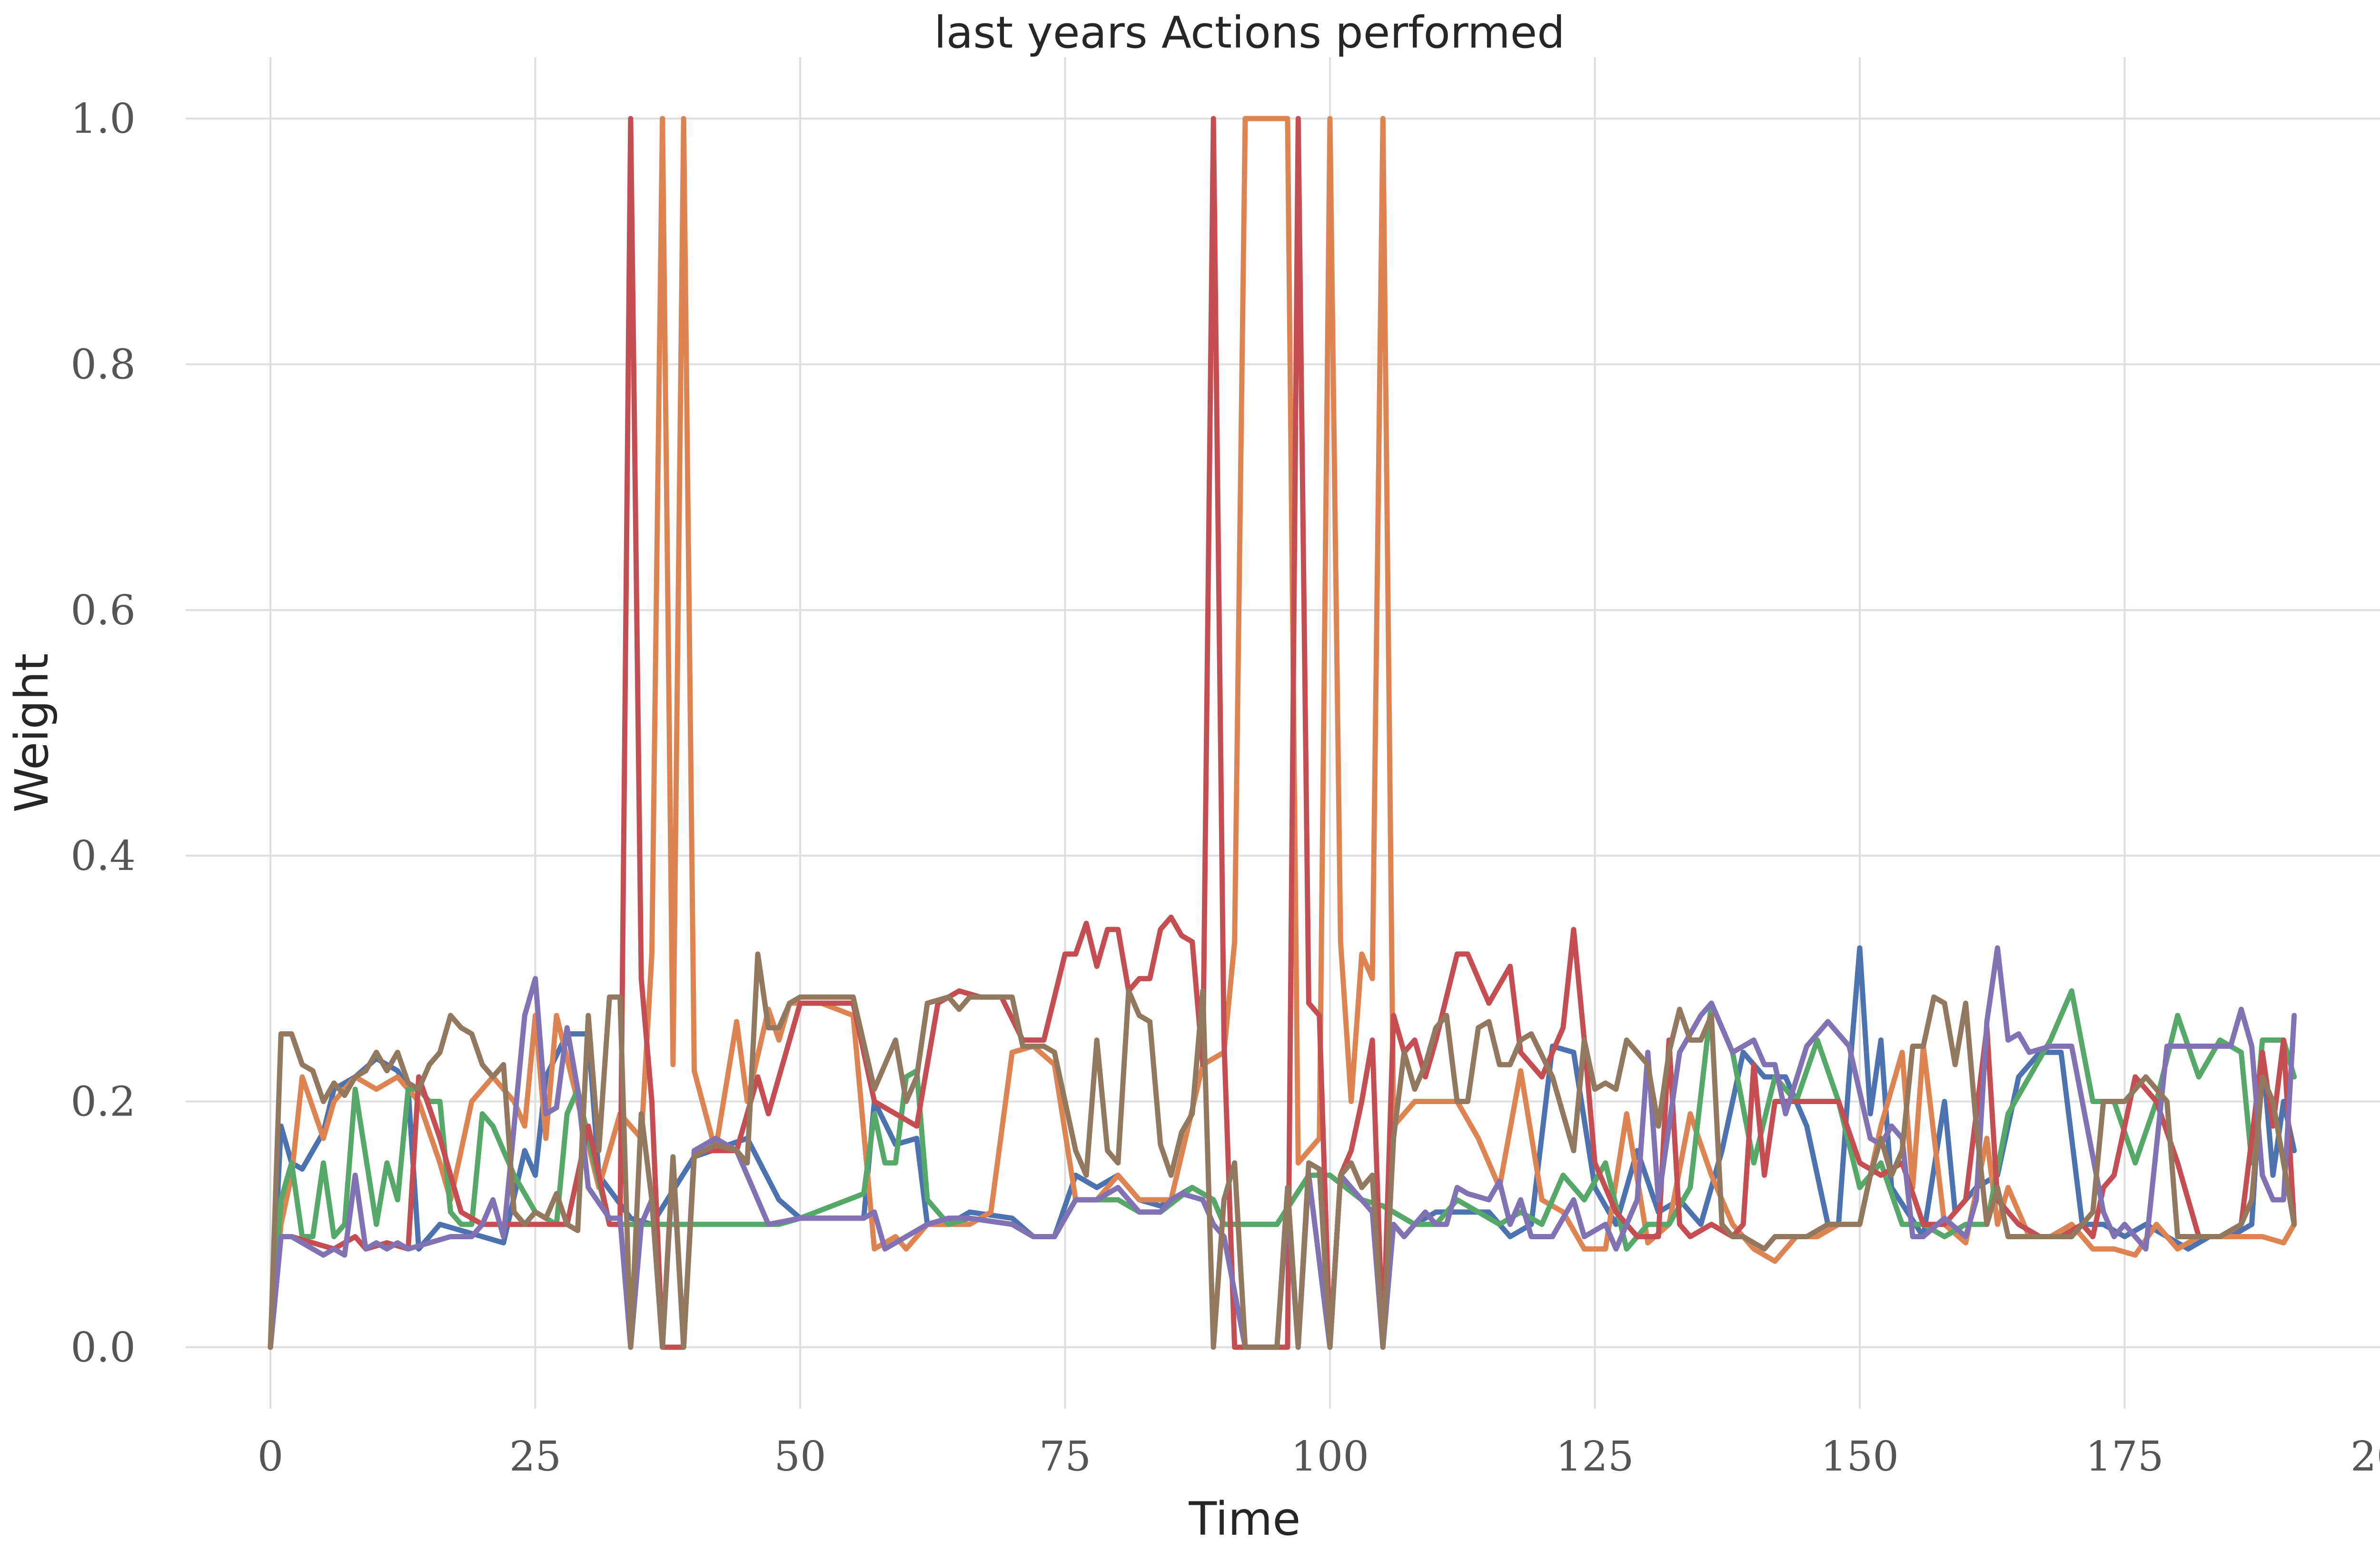 Image resolution: width=2380 pixels, height=1550 pixels. What do you see at coordinates (1860, 1457) in the screenshot?
I see `x-tick-label: 150` at bounding box center [1860, 1457].